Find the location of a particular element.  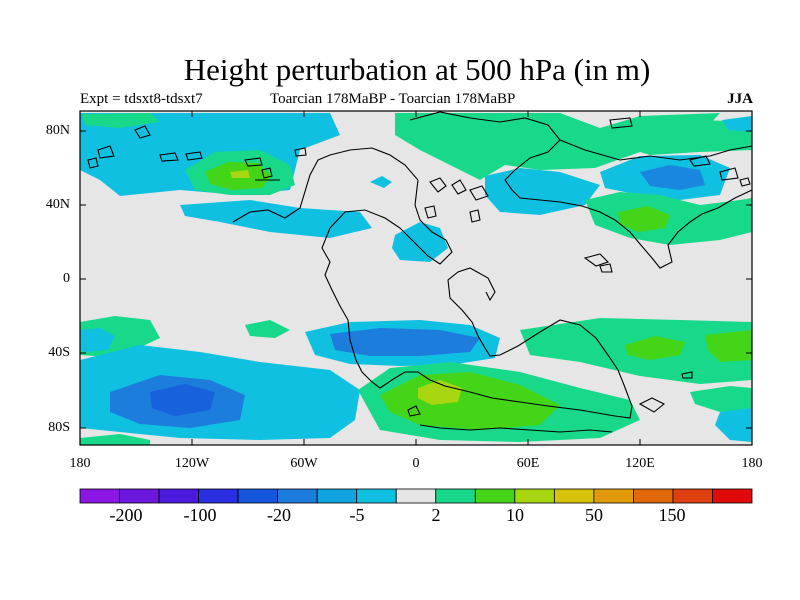

season-label: JJA is located at coordinates (740, 99).